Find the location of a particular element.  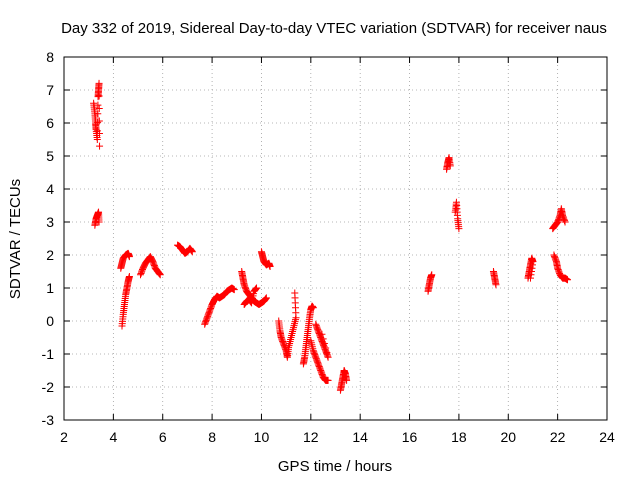

y-tick-label: -3 is located at coordinates (48, 420).